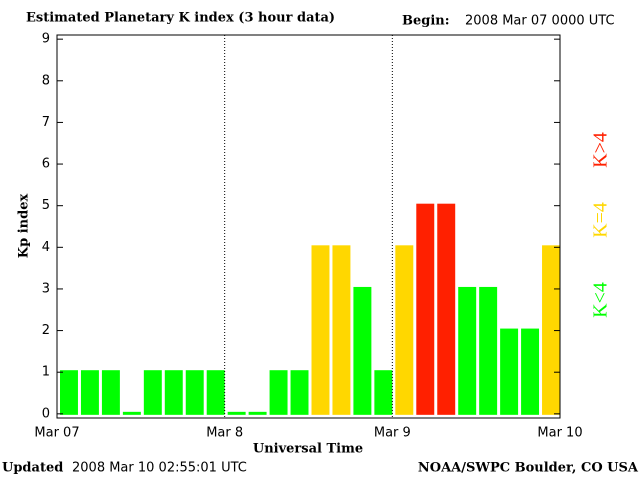  I want to click on source: NOAA/SWPC Boulder, CO USA, so click(528, 468).